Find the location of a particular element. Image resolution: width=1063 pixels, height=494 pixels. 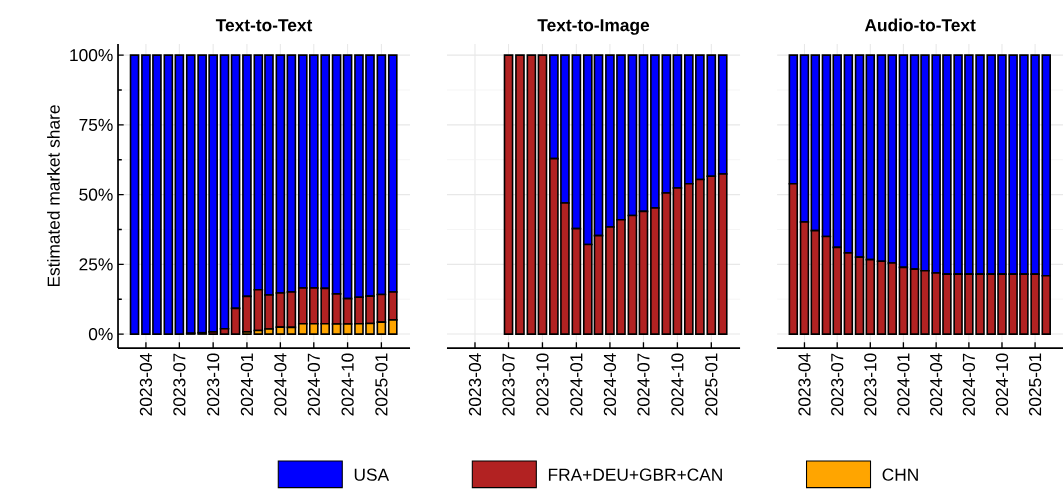

y-tick-label: 100% is located at coordinates (91, 55).